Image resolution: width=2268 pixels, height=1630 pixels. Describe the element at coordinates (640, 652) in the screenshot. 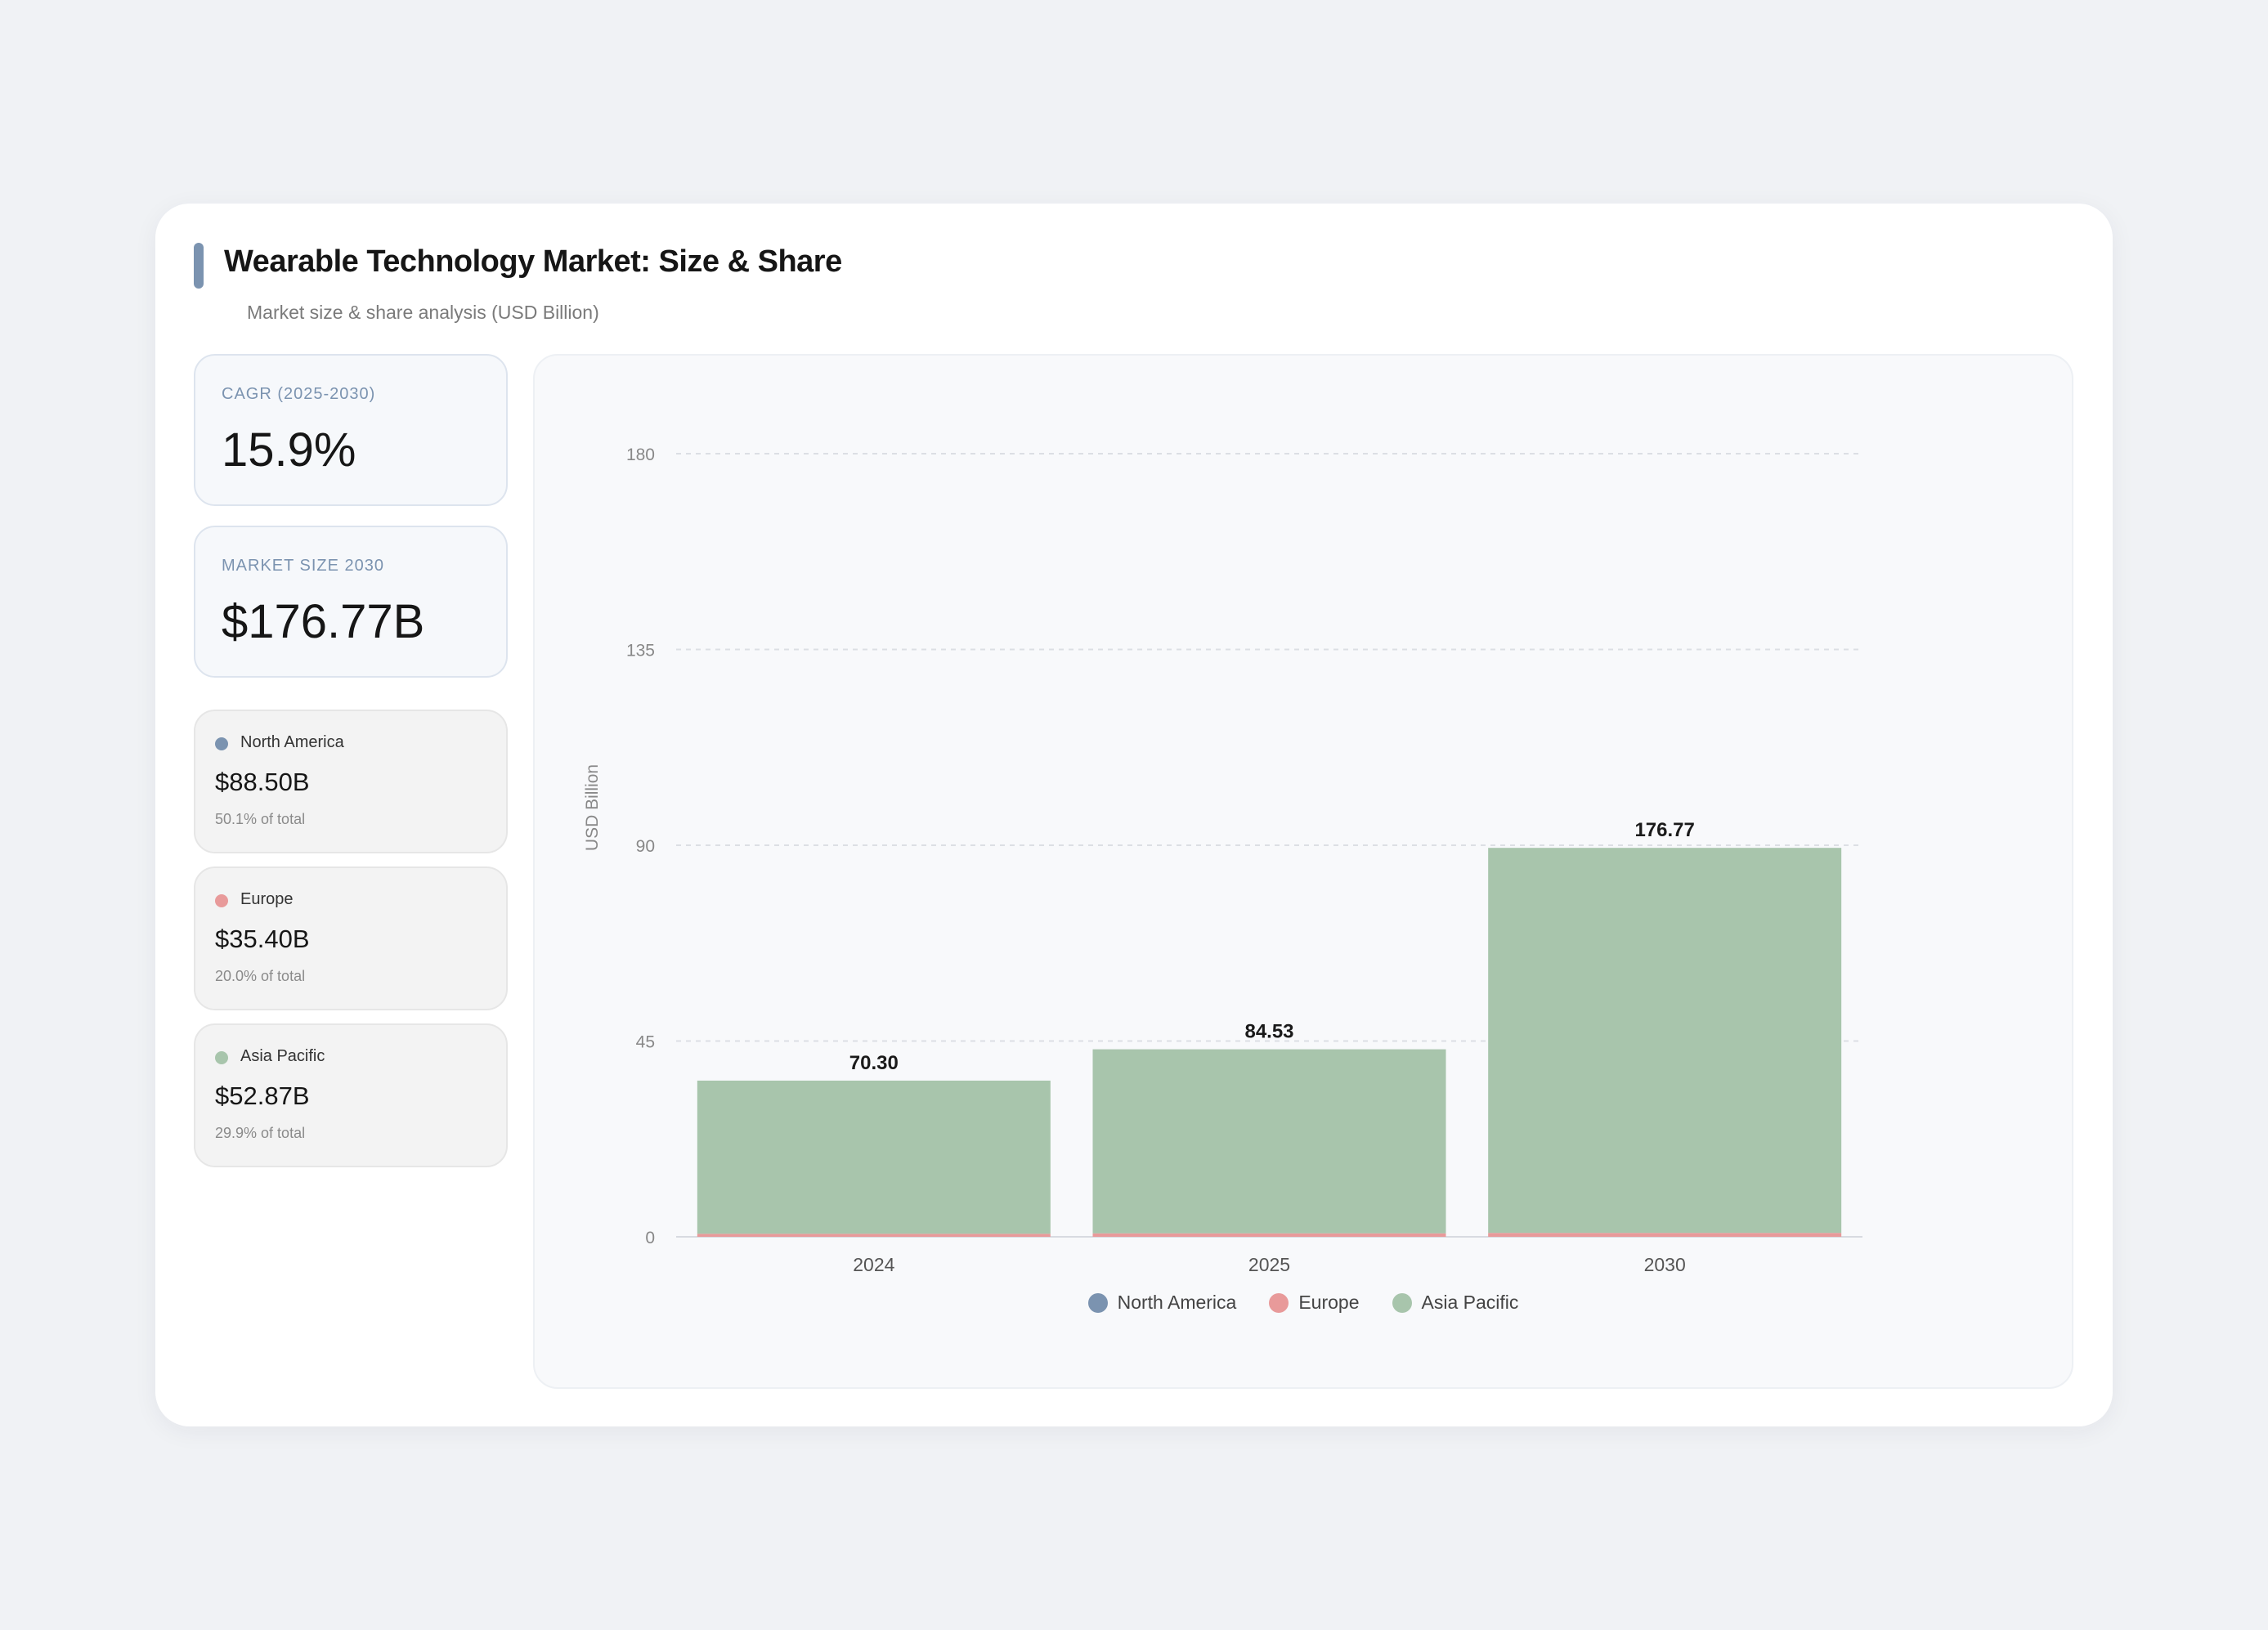

I see `y-tick-label: 135` at that location.